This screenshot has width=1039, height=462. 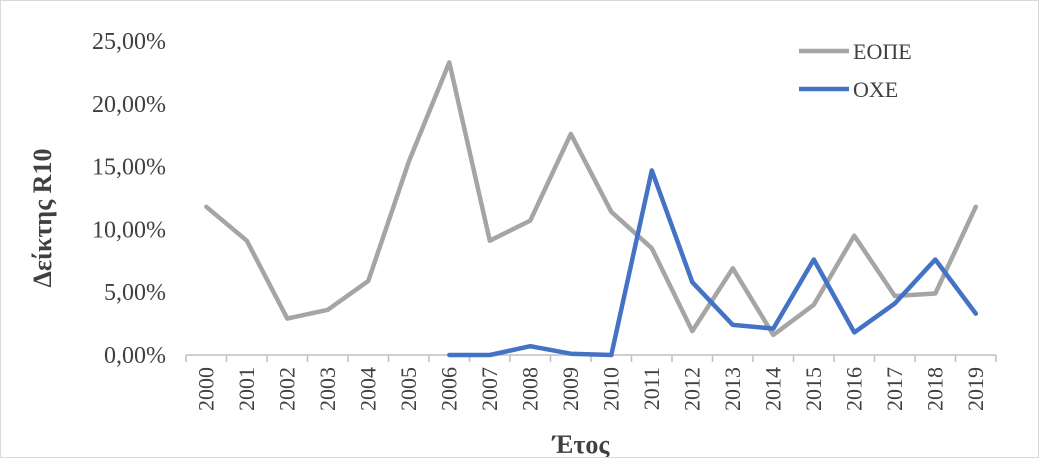 What do you see at coordinates (448, 389) in the screenshot?
I see `x-tick-label: 2006` at bounding box center [448, 389].